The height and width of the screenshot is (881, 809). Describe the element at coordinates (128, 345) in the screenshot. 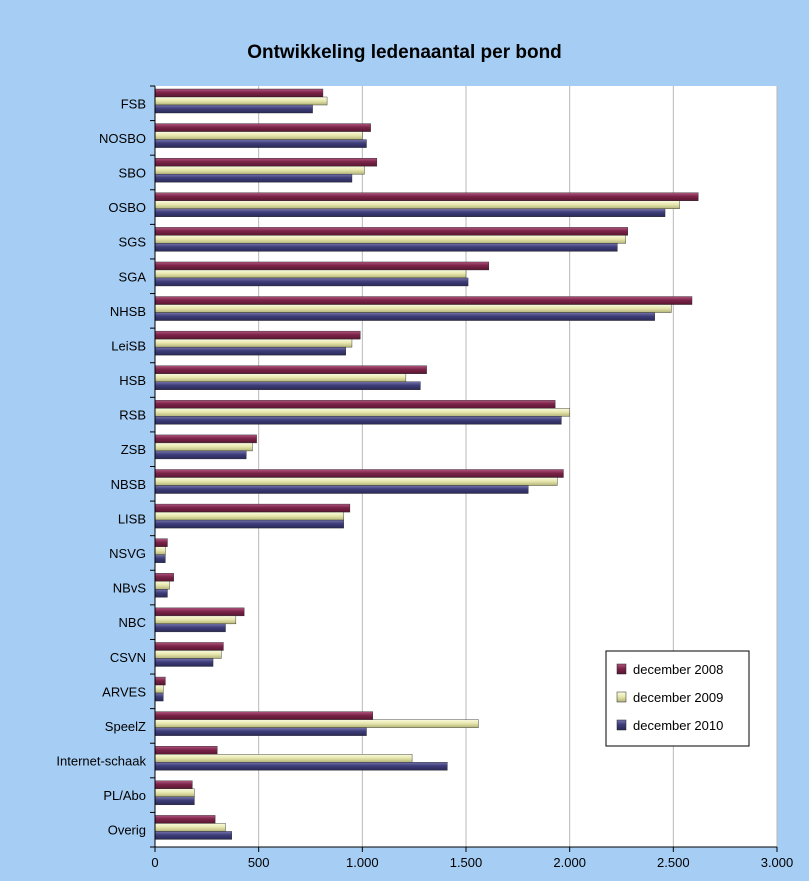

I see `category-label: LeiSB` at that location.